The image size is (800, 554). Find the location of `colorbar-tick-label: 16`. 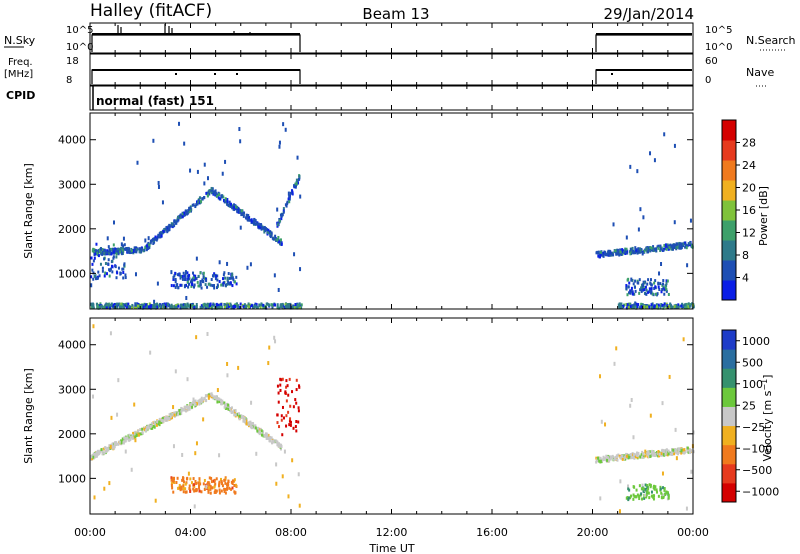

colorbar-tick-label: 16 is located at coordinates (749, 210).